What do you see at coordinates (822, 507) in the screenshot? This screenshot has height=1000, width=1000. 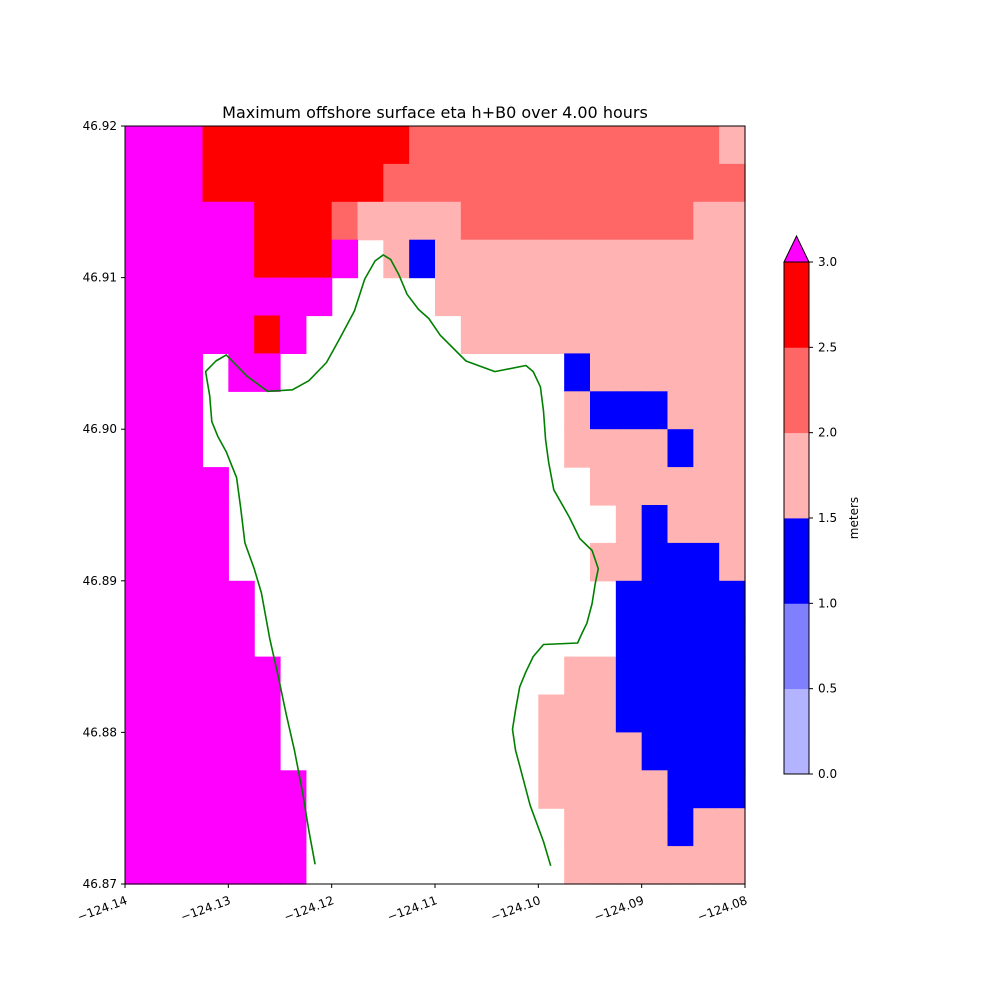 I see `colorbar: 0.0 0.5 1.0 1.5 2.0 2.5 3.0 meters` at bounding box center [822, 507].